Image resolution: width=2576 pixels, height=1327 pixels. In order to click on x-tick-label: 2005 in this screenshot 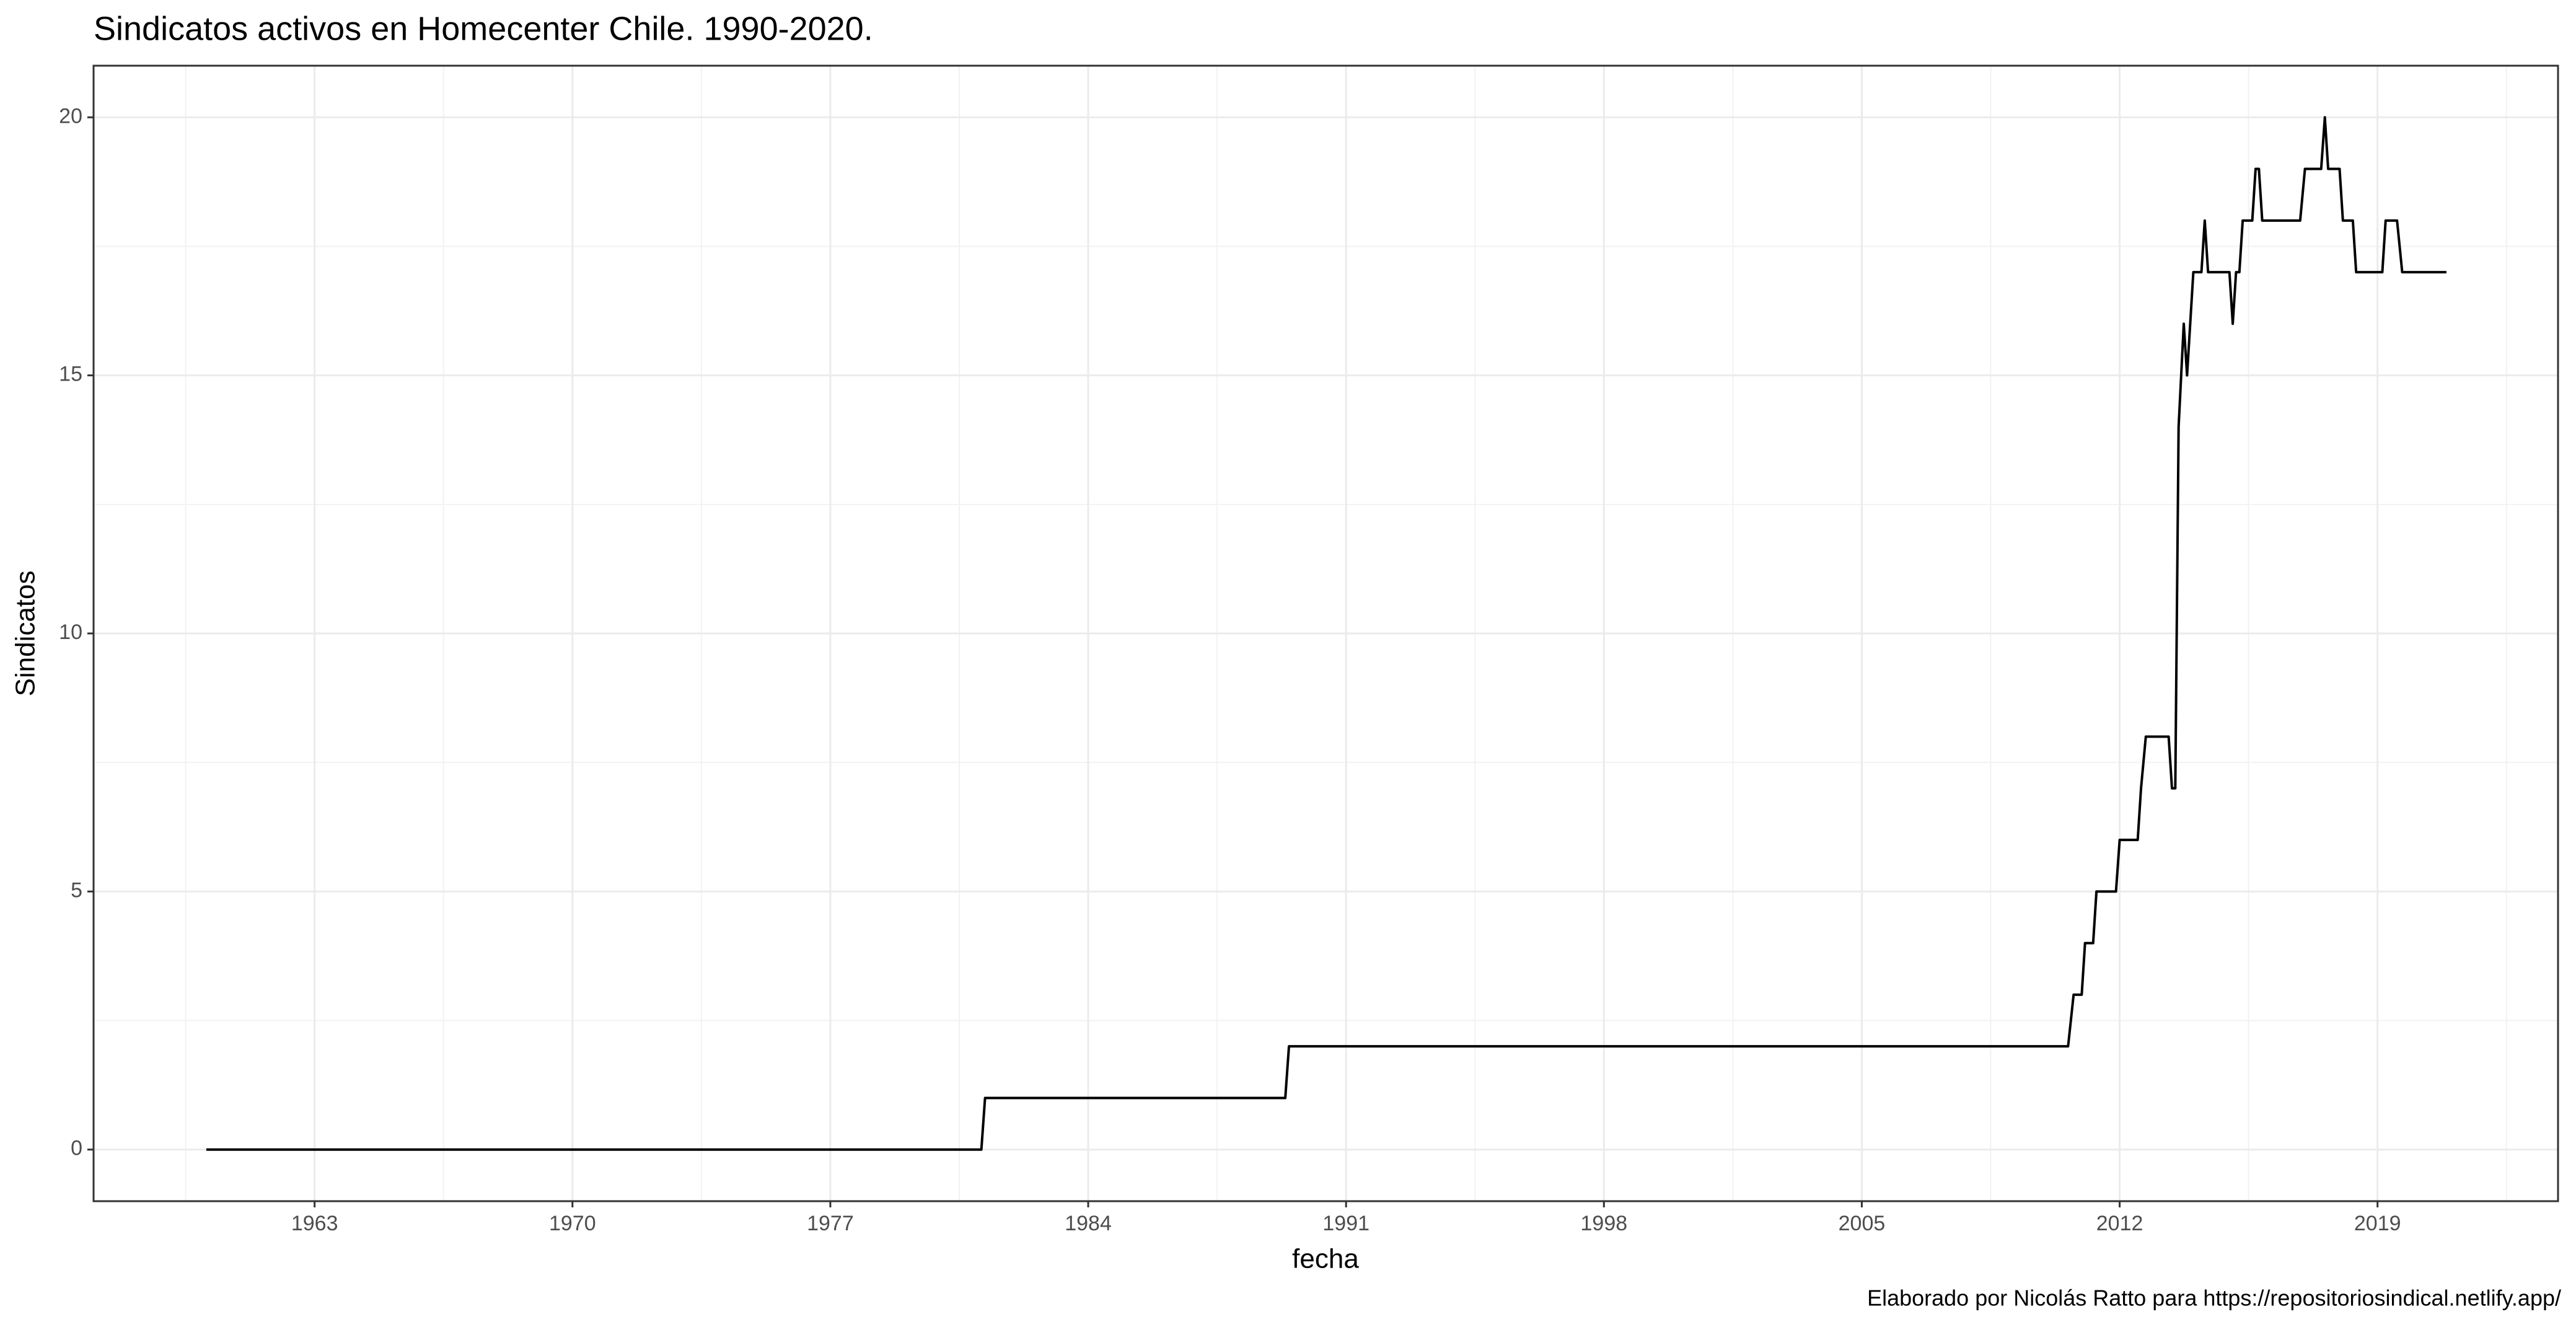, I will do `click(1863, 1223)`.